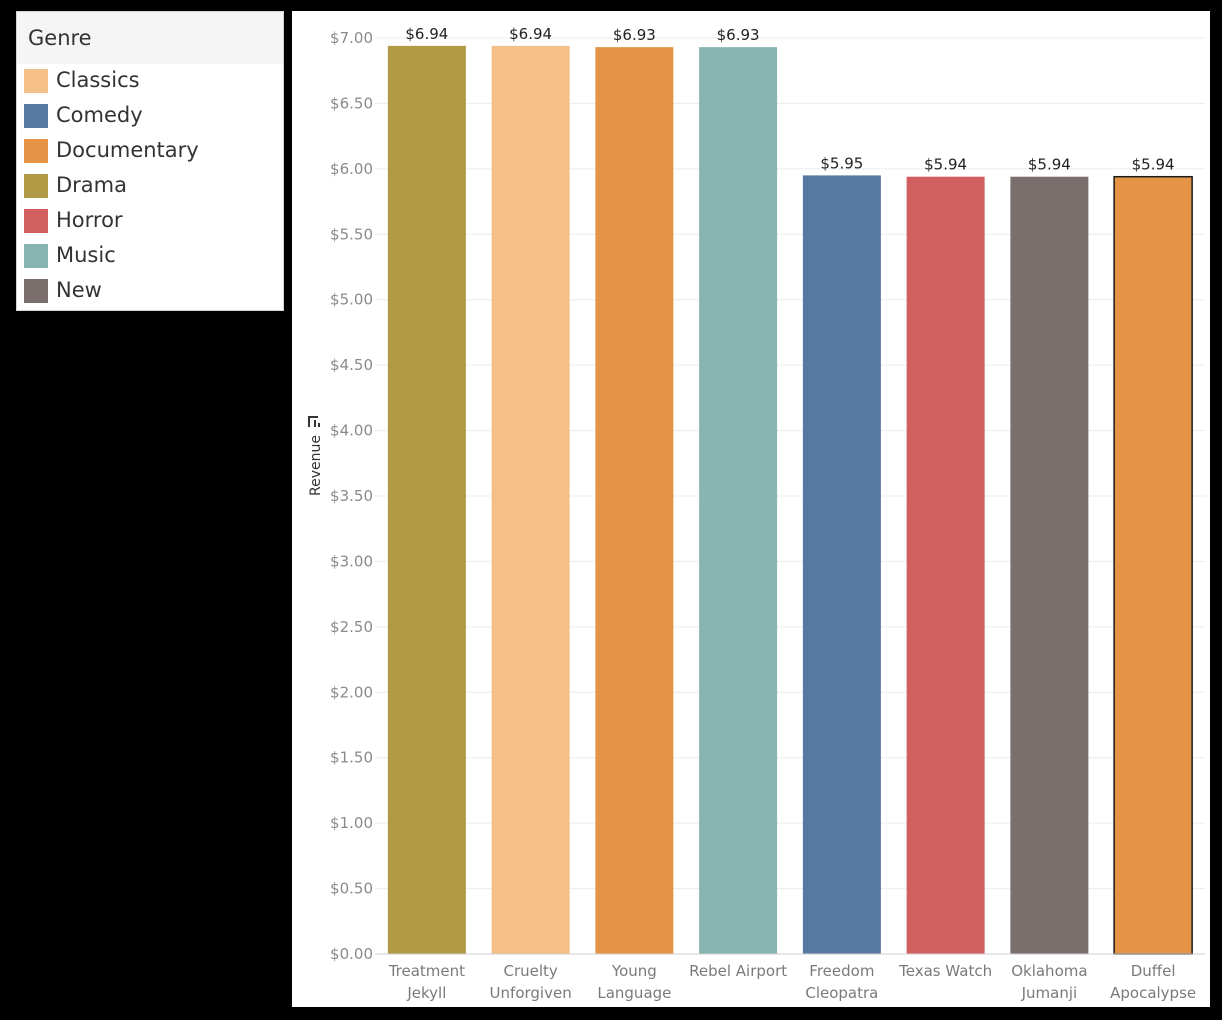  I want to click on y-tick-label: $2.50, so click(351, 627).